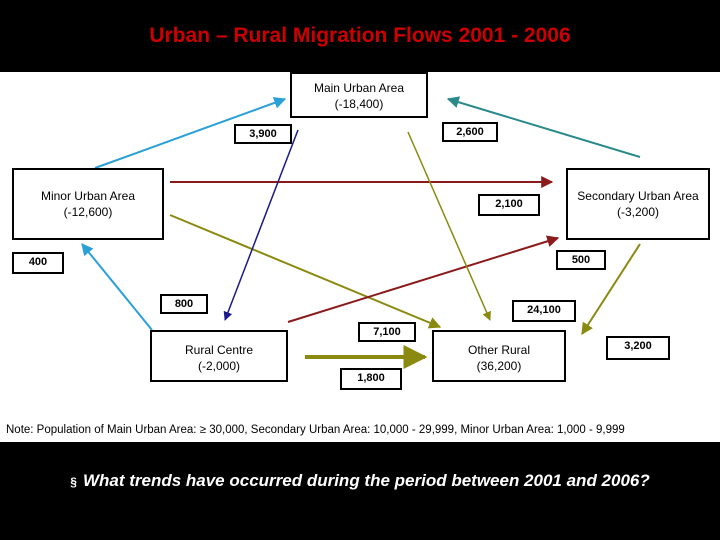 This screenshot has height=540, width=720. Describe the element at coordinates (371, 379) in the screenshot. I see `flow-label-1800: 1,800` at that location.